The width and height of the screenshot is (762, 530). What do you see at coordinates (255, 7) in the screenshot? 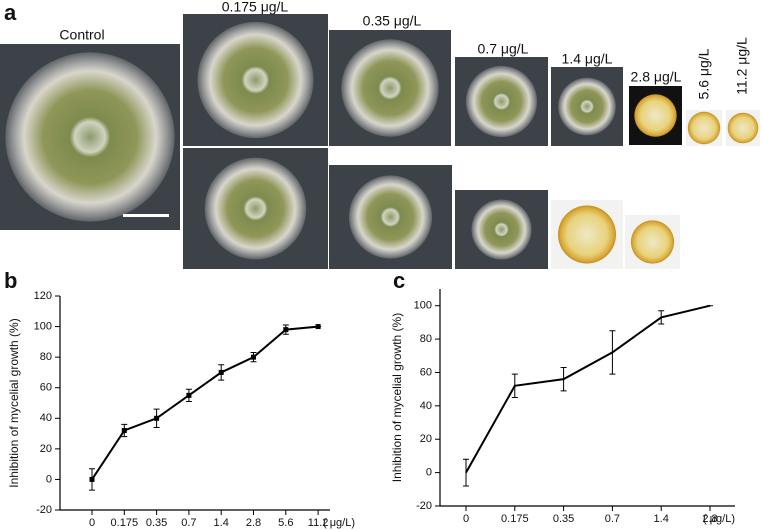
I see `photo-label: 0.175 μg/L` at bounding box center [255, 7].